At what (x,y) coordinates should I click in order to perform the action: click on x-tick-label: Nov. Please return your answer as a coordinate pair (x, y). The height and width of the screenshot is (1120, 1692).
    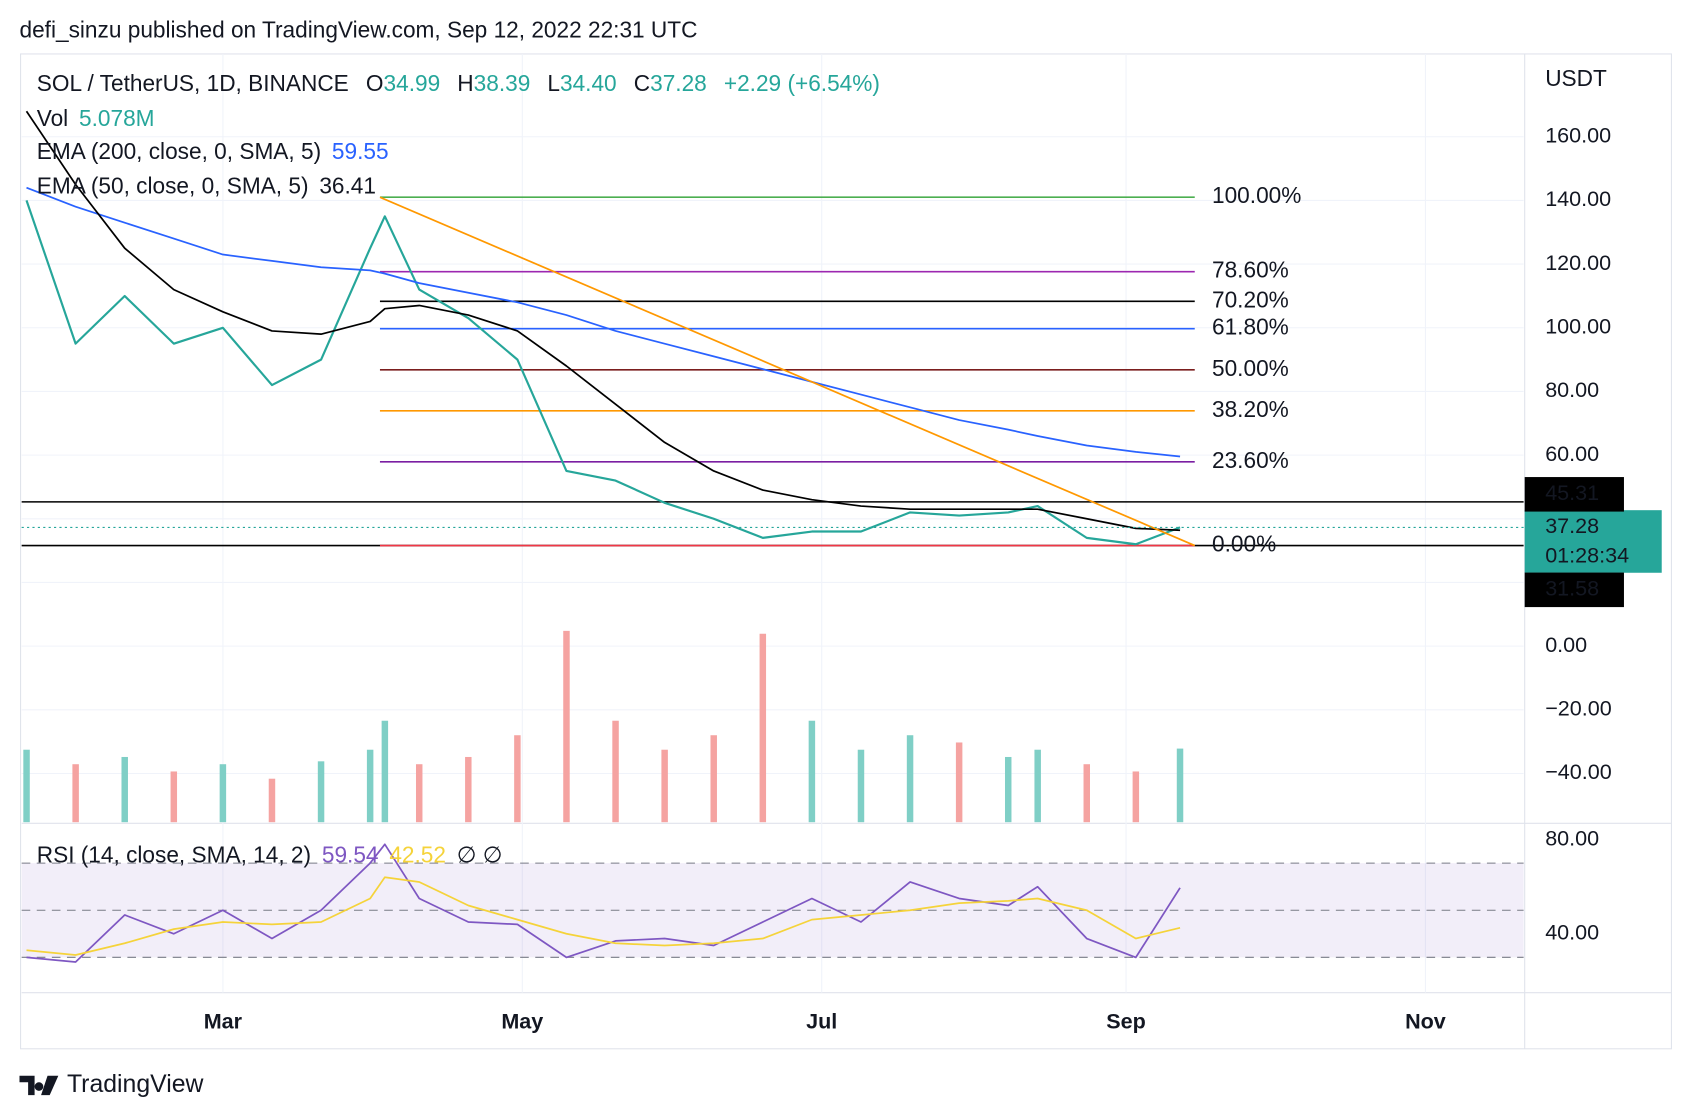
    Looking at the image, I should click on (1425, 1021).